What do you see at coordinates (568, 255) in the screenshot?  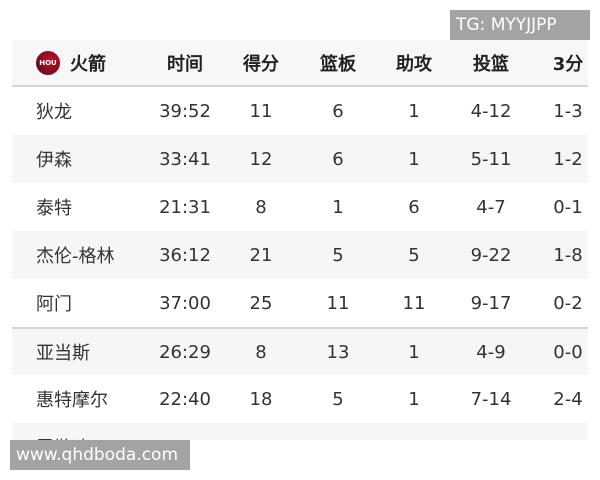 I see `three-pointers: 1-8` at bounding box center [568, 255].